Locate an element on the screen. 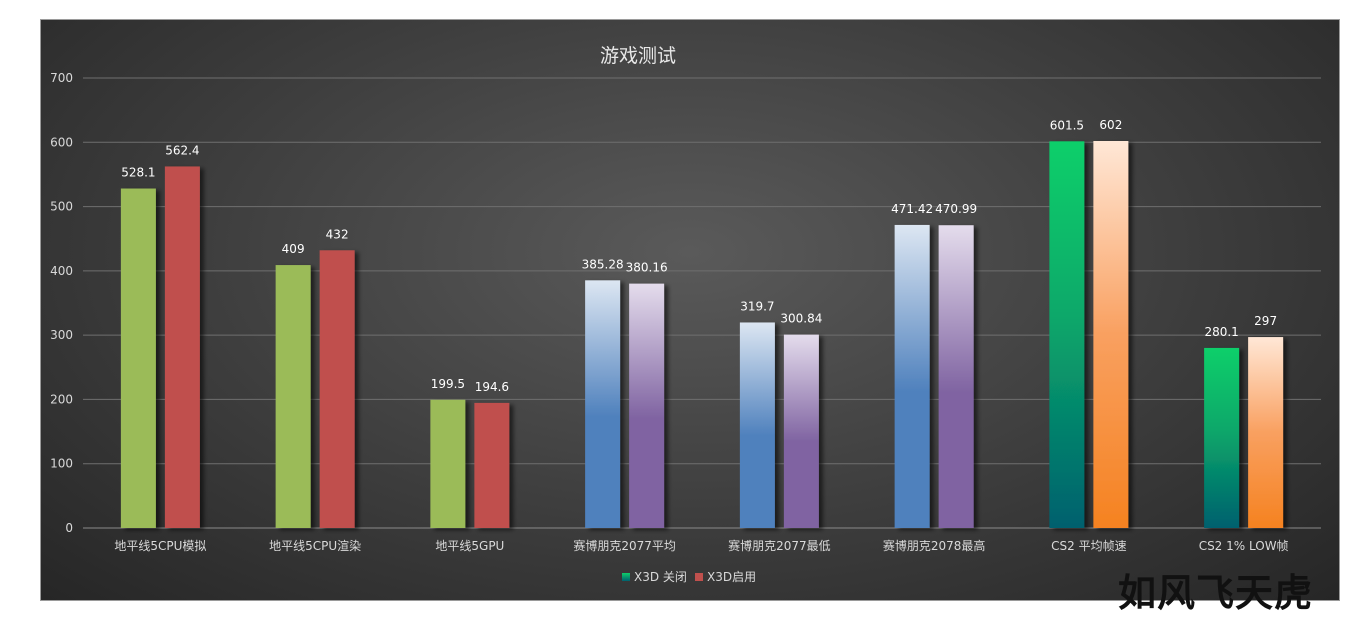 The width and height of the screenshot is (1367, 640). x-category-label: CS2 平均帧速 is located at coordinates (1088, 546).